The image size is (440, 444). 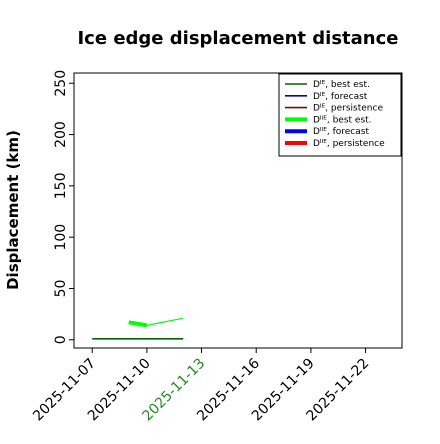 I want to click on y-axis: 0 50 100 150 200 250, so click(x=63, y=207).